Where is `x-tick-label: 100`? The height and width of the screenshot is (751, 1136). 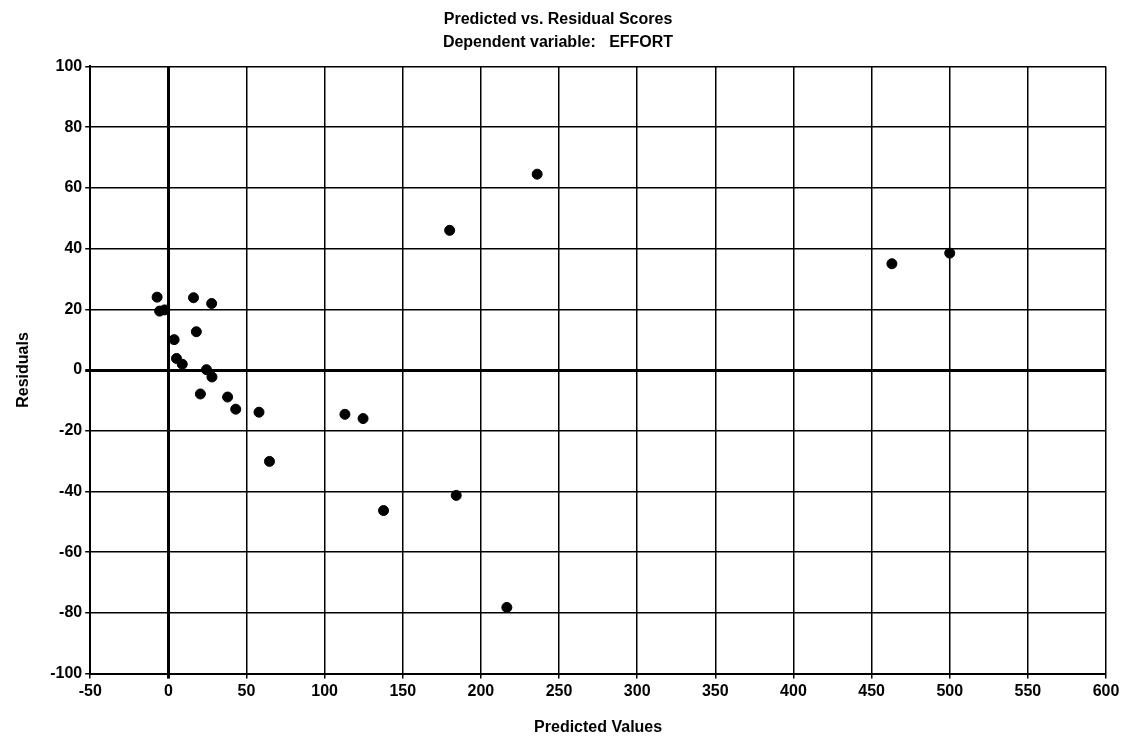
x-tick-label: 100 is located at coordinates (325, 690).